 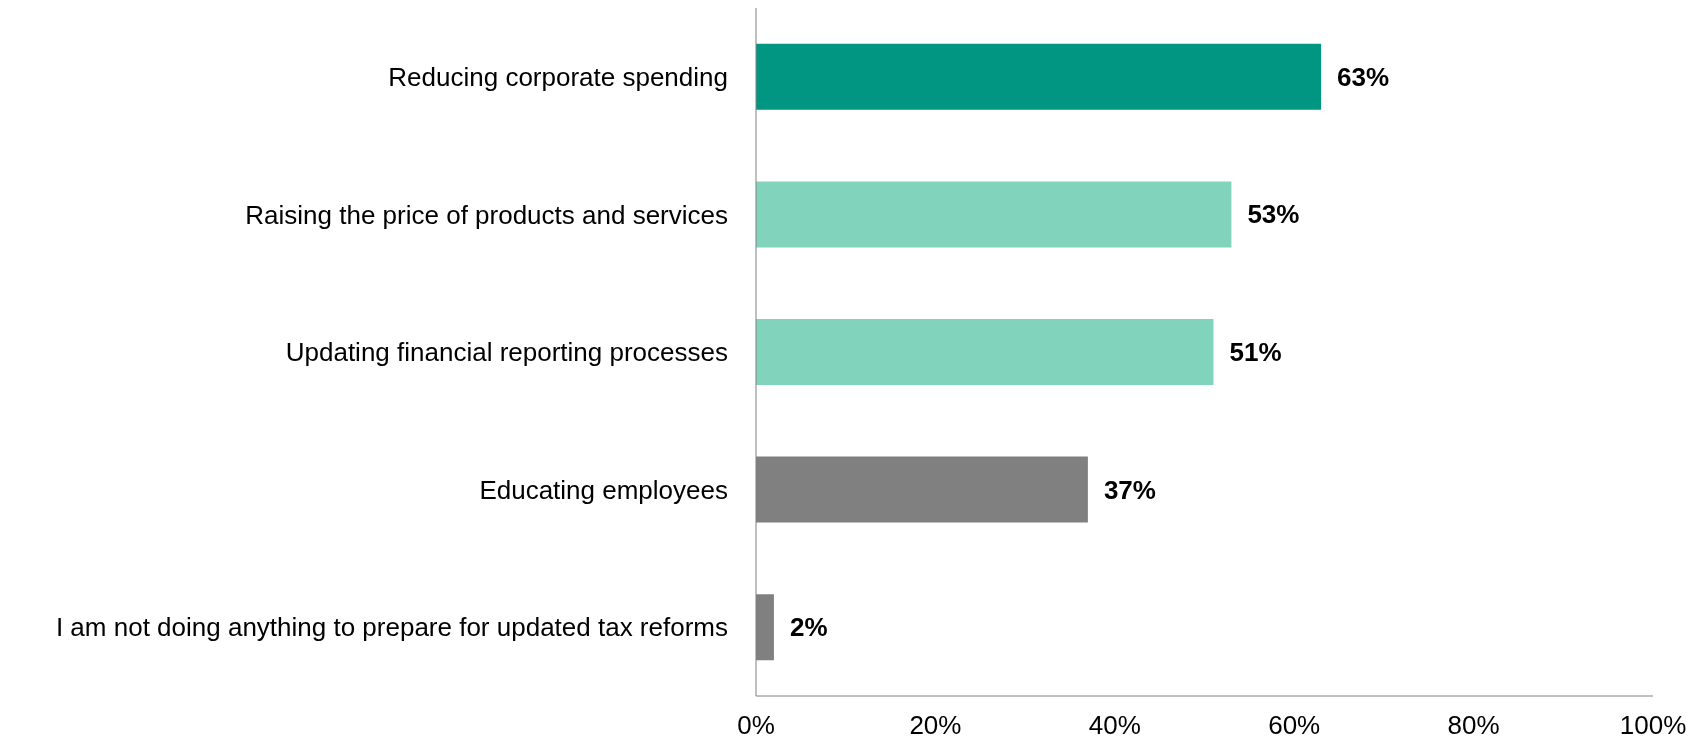 What do you see at coordinates (756, 725) in the screenshot?
I see `x-tick-label: 0%` at bounding box center [756, 725].